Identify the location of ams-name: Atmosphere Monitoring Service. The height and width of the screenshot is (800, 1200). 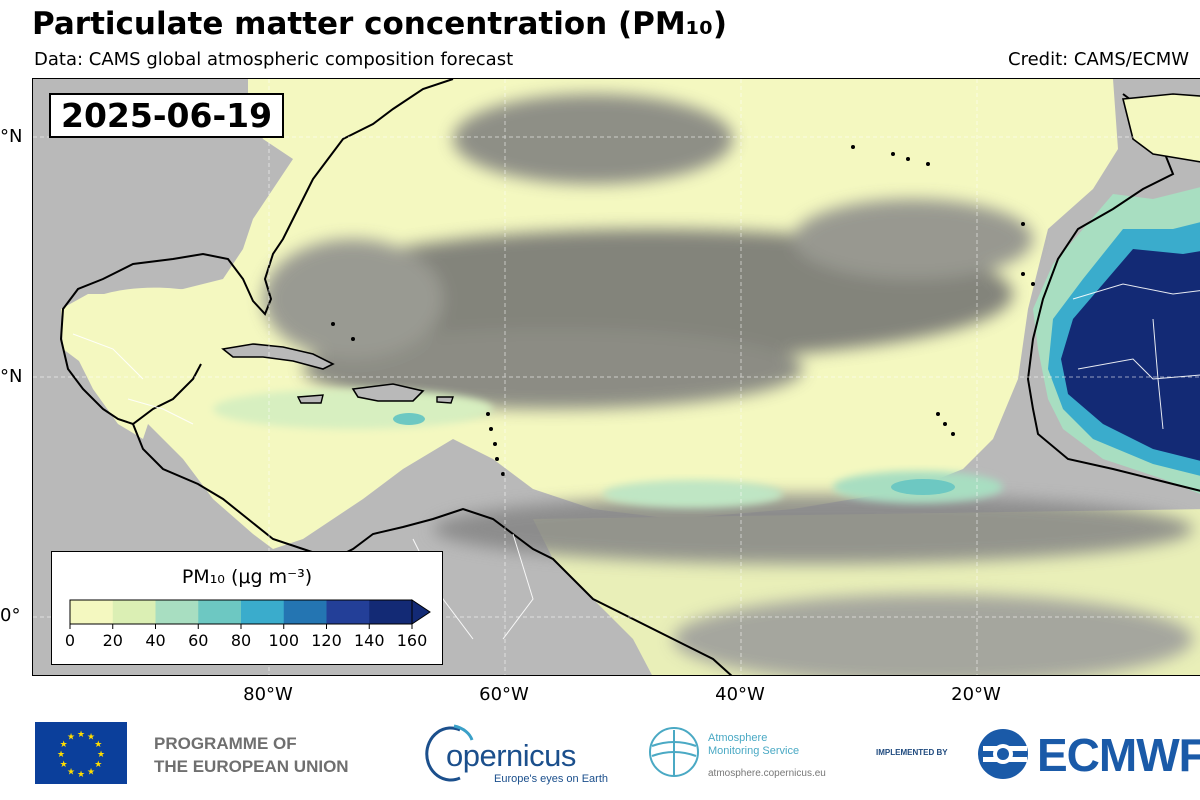
(753, 745).